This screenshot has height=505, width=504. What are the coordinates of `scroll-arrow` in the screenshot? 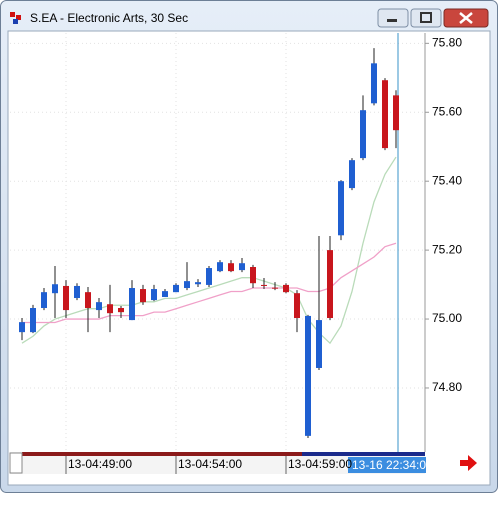 It's located at (468, 463).